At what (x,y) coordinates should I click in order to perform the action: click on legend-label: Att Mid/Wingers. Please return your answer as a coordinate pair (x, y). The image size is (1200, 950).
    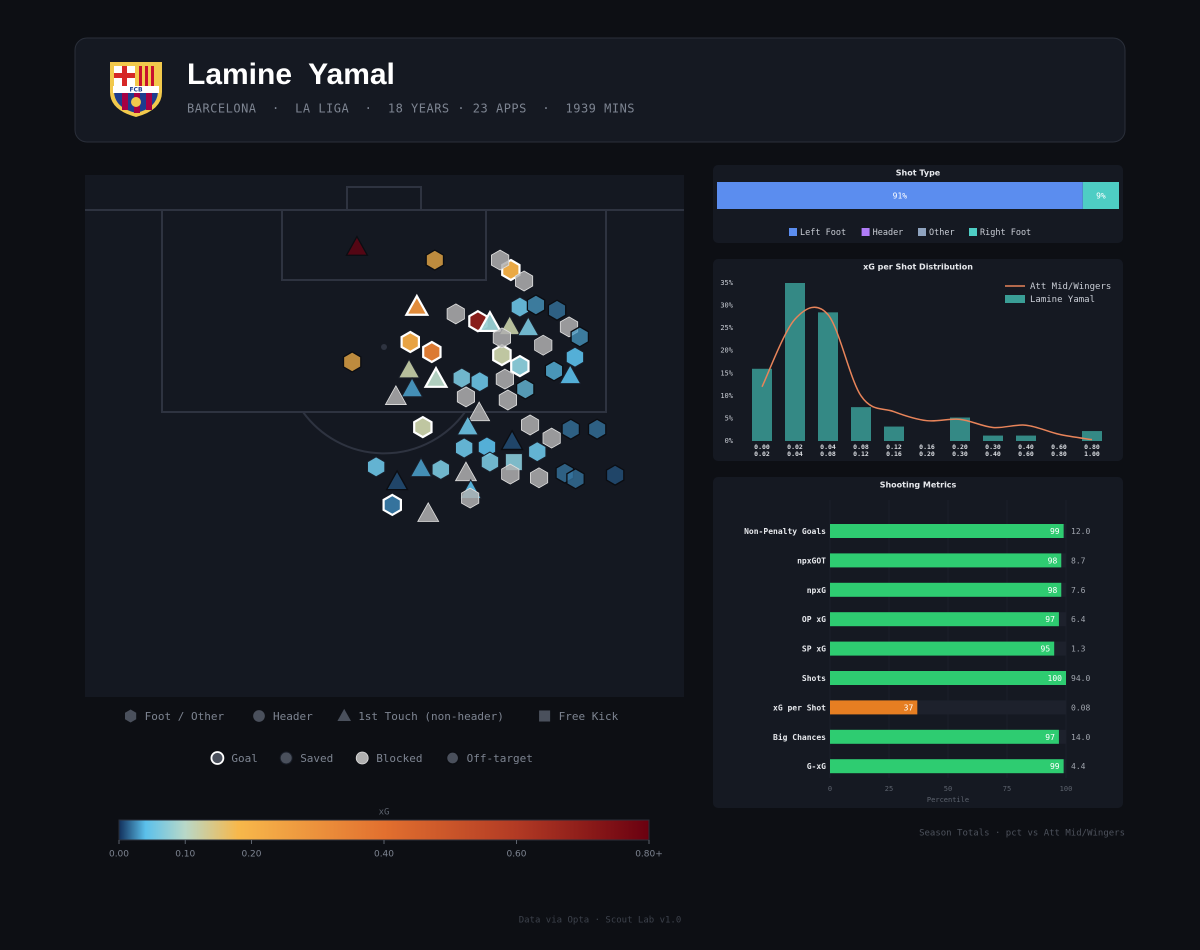
    Looking at the image, I should click on (1070, 287).